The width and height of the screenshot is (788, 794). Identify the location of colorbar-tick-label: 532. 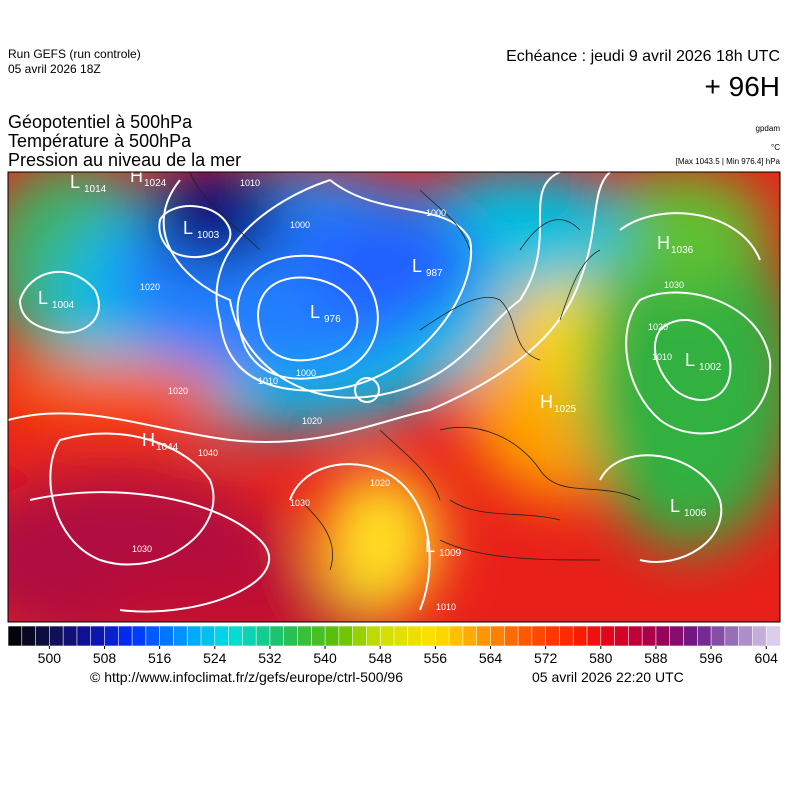
(270, 658).